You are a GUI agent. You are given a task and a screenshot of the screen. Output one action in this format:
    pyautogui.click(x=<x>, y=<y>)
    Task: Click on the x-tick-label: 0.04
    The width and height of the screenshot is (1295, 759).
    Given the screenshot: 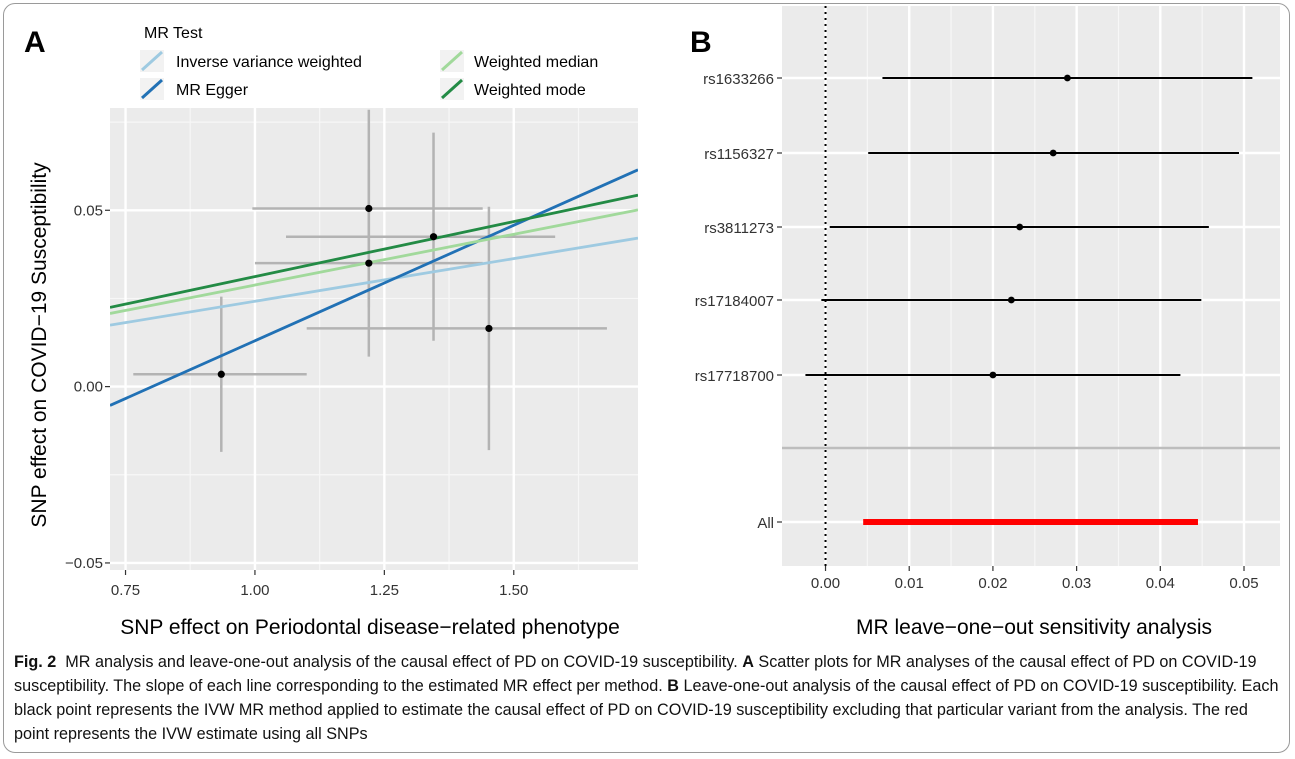 What is the action you would take?
    pyautogui.click(x=1160, y=583)
    